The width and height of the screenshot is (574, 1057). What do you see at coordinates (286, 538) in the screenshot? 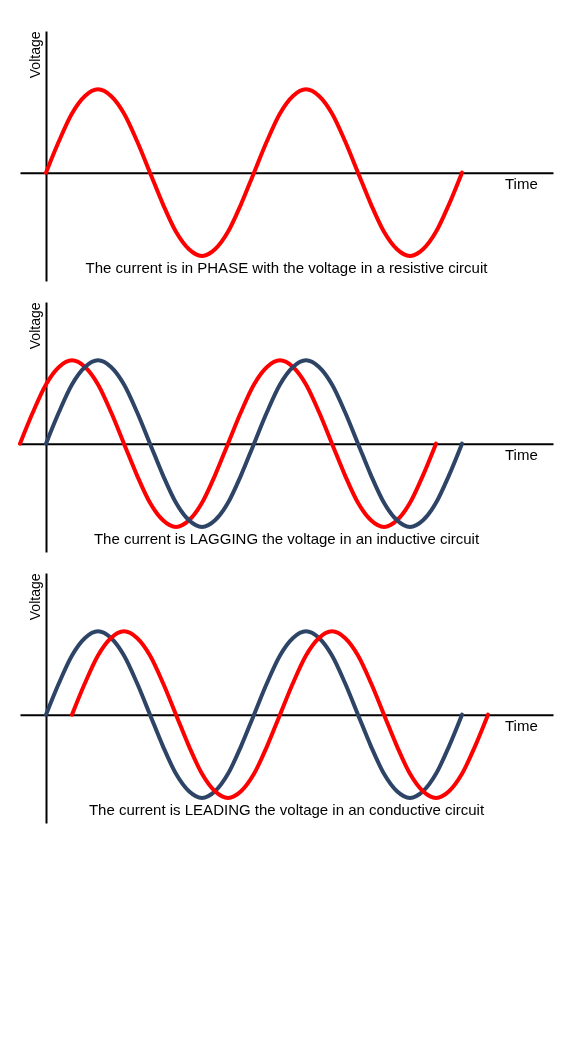
I see `text: The current is LAGGING the voltage in an inductive circuit` at bounding box center [286, 538].